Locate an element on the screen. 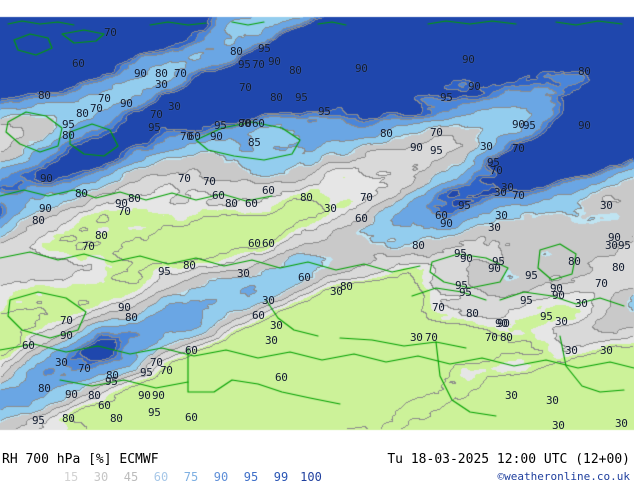  legend-tick-45: 45 is located at coordinates (131, 477).